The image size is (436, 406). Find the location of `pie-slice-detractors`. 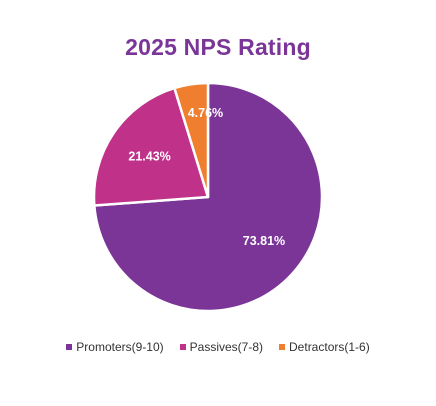

pie-slice-detractors is located at coordinates (191, 140).